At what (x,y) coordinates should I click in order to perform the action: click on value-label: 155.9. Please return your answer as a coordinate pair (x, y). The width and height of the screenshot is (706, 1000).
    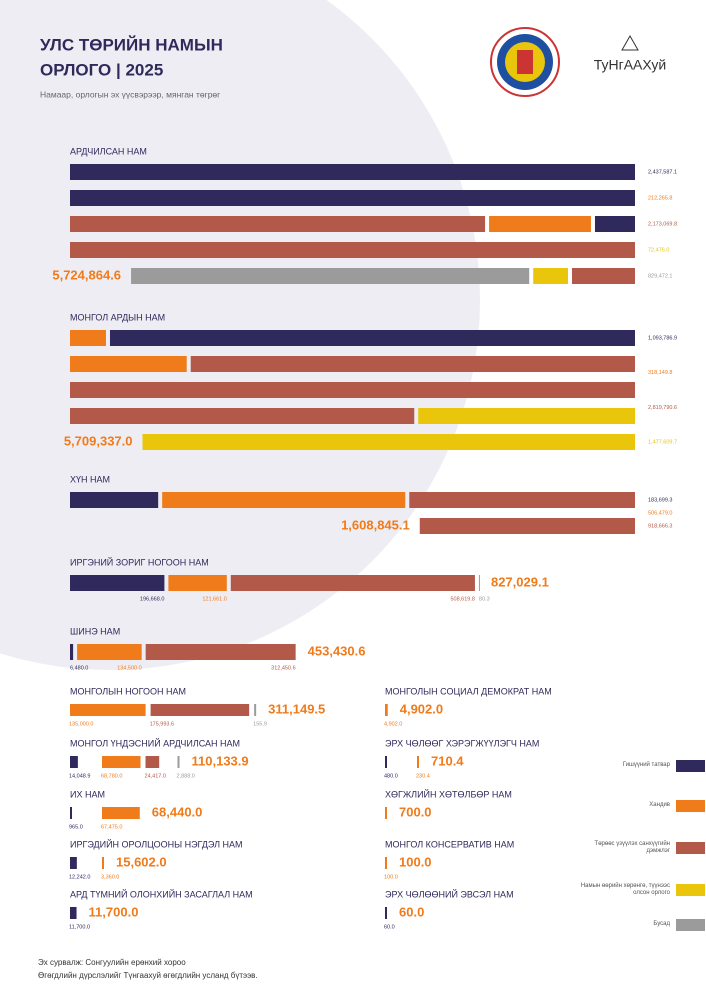
    Looking at the image, I should click on (260, 724).